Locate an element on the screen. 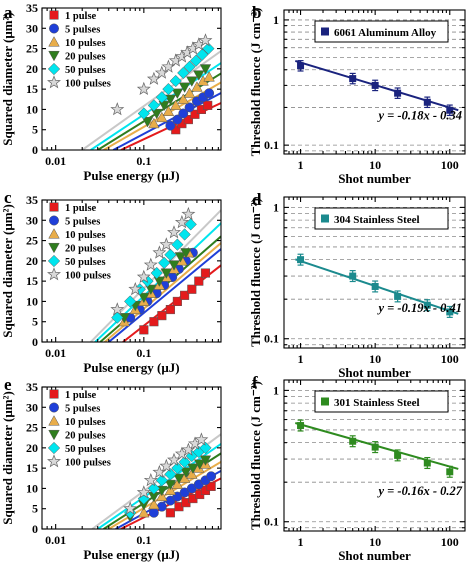 The width and height of the screenshot is (474, 567). x-tick-label: 10 is located at coordinates (375, 359).